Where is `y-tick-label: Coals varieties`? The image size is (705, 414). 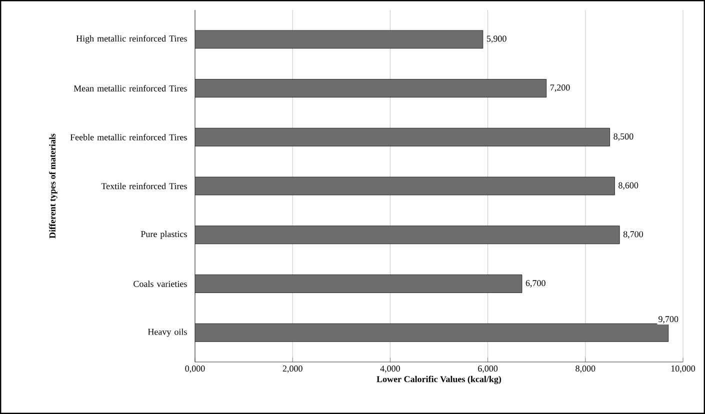 y-tick-label: Coals varieties is located at coordinates (160, 283).